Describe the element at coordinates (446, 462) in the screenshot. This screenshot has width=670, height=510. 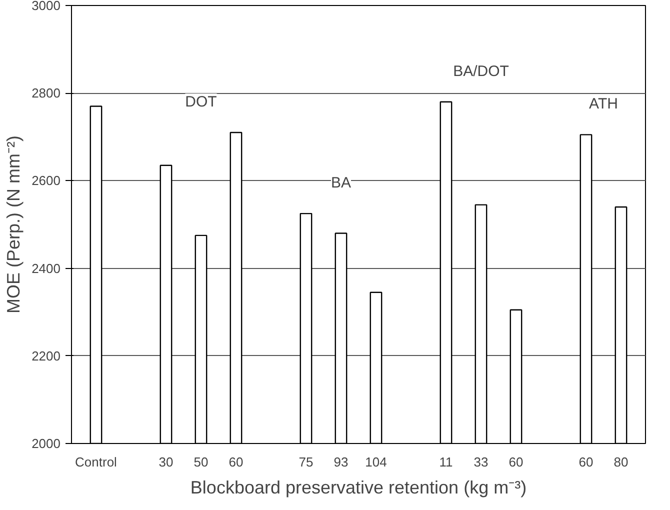
I see `x-tick-label: 11` at that location.